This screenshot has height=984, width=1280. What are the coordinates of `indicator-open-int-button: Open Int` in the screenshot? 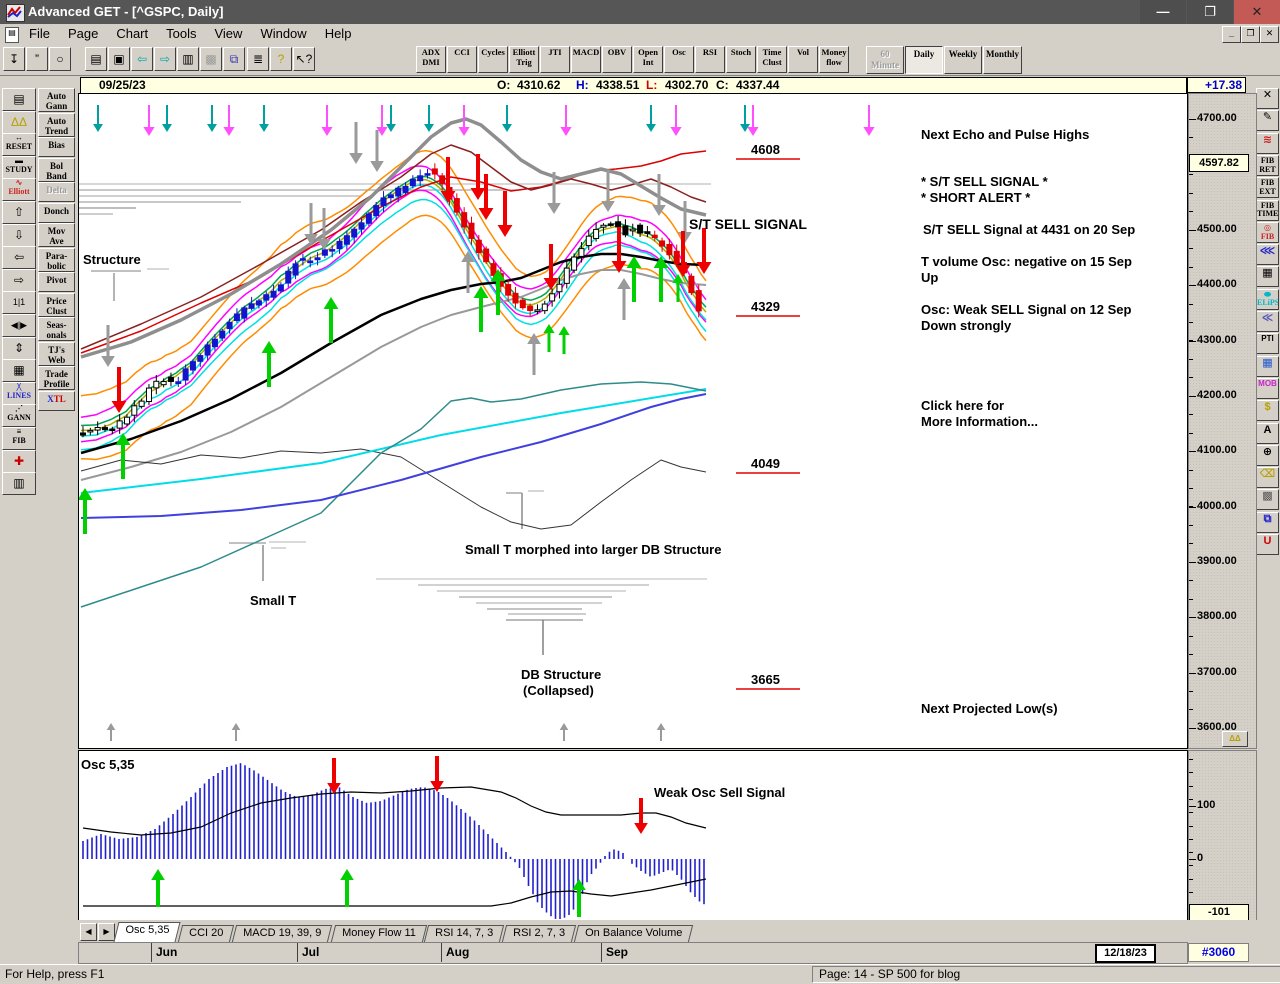 It's located at (648, 59).